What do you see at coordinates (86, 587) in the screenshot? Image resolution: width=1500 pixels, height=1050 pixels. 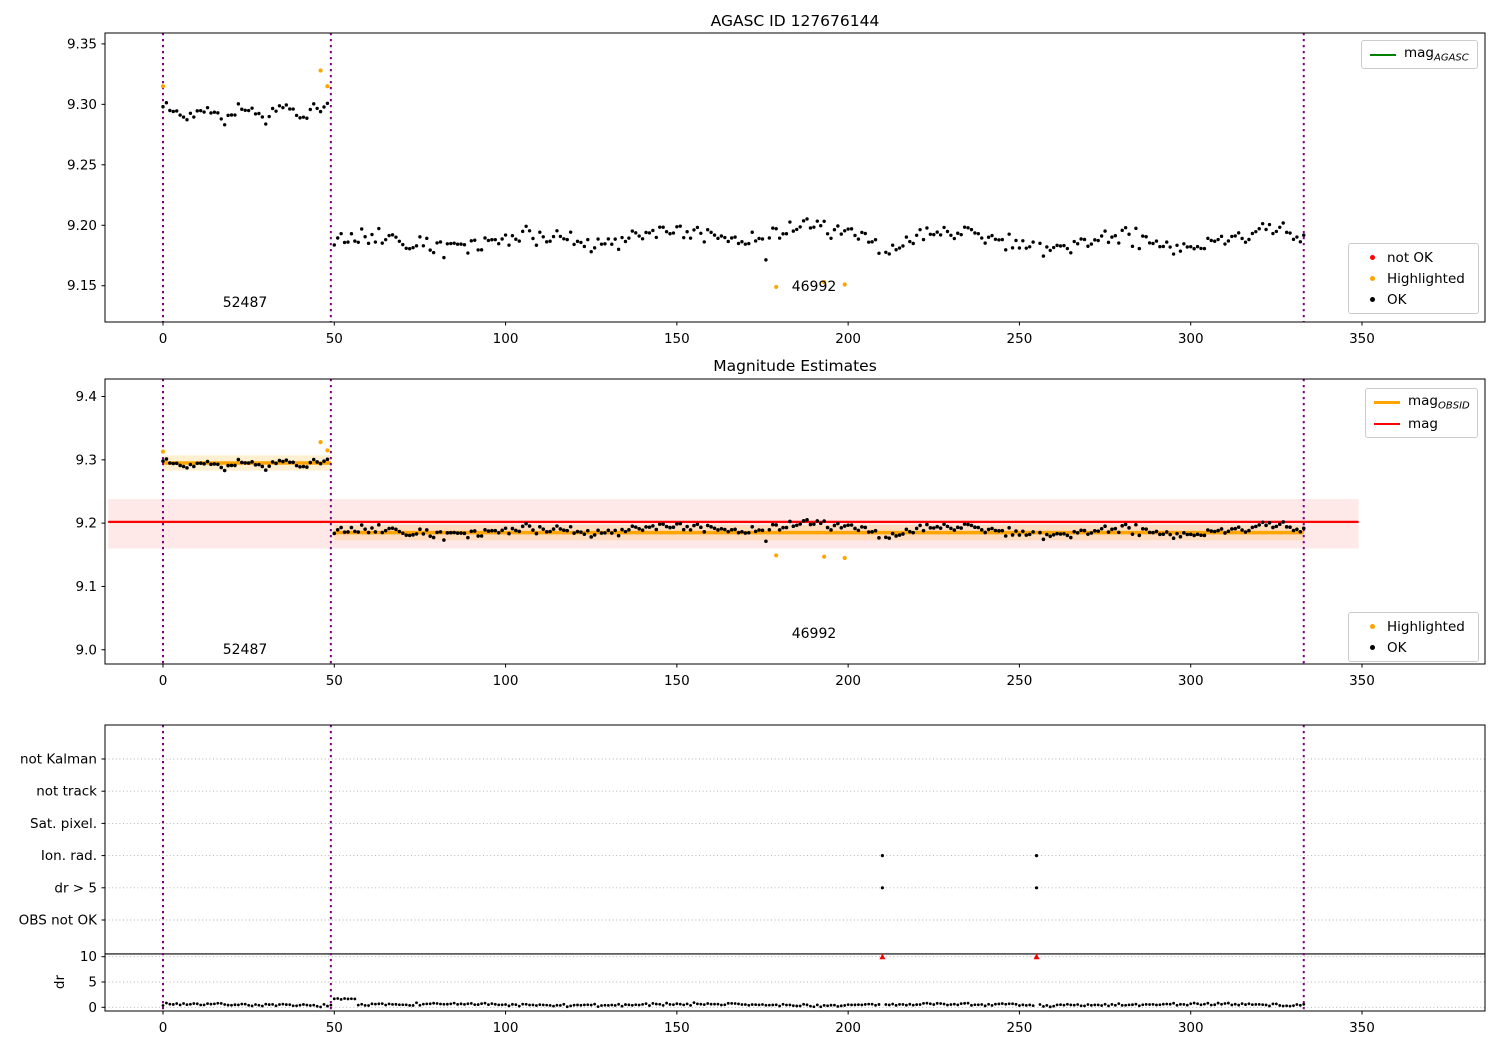 I see `y-tick-label: 9.1` at bounding box center [86, 587].